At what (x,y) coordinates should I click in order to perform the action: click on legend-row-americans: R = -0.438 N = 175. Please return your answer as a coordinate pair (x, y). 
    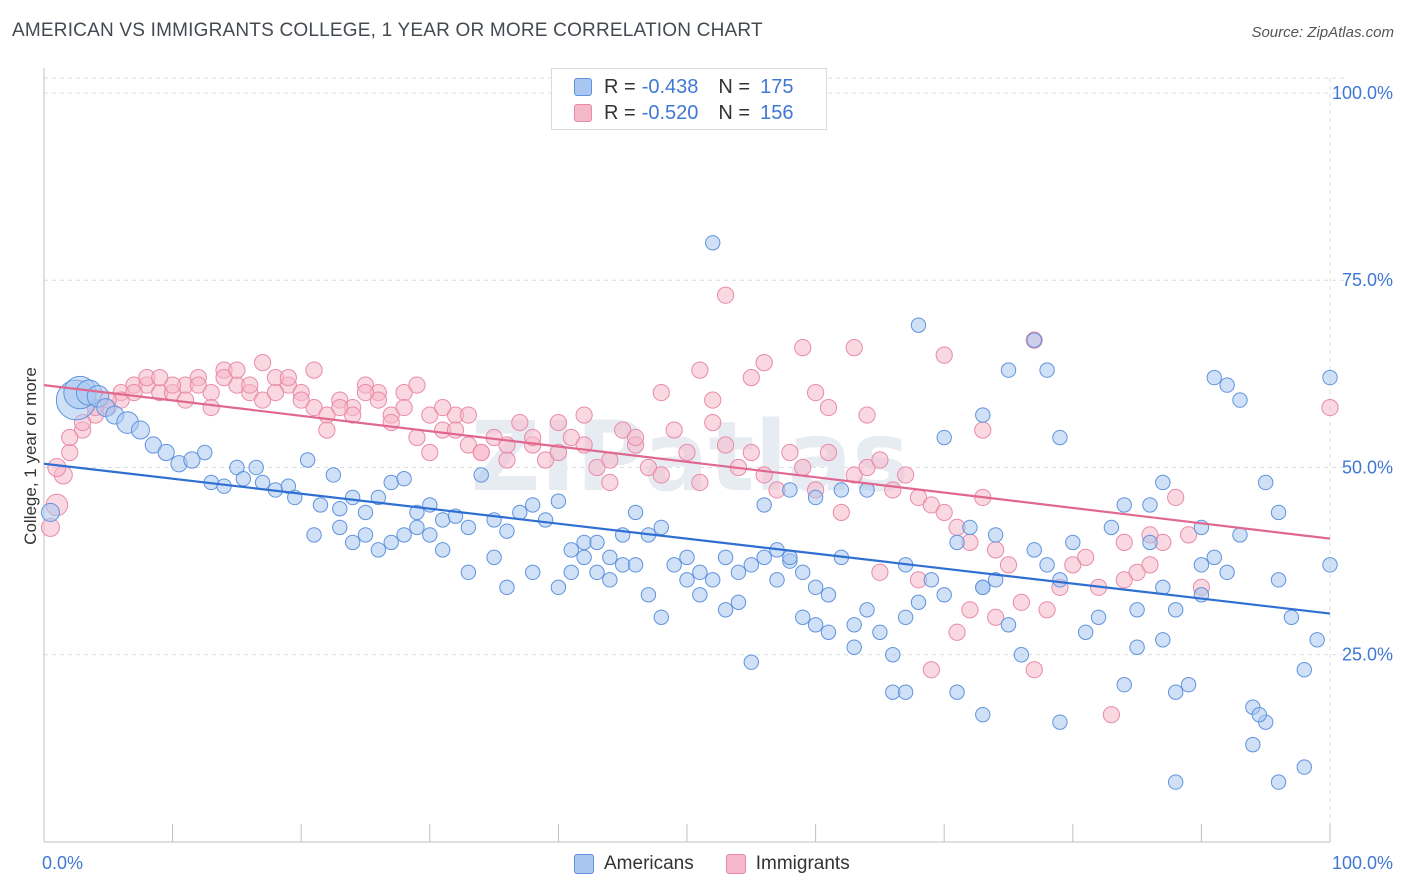
    Looking at the image, I should click on (683, 87).